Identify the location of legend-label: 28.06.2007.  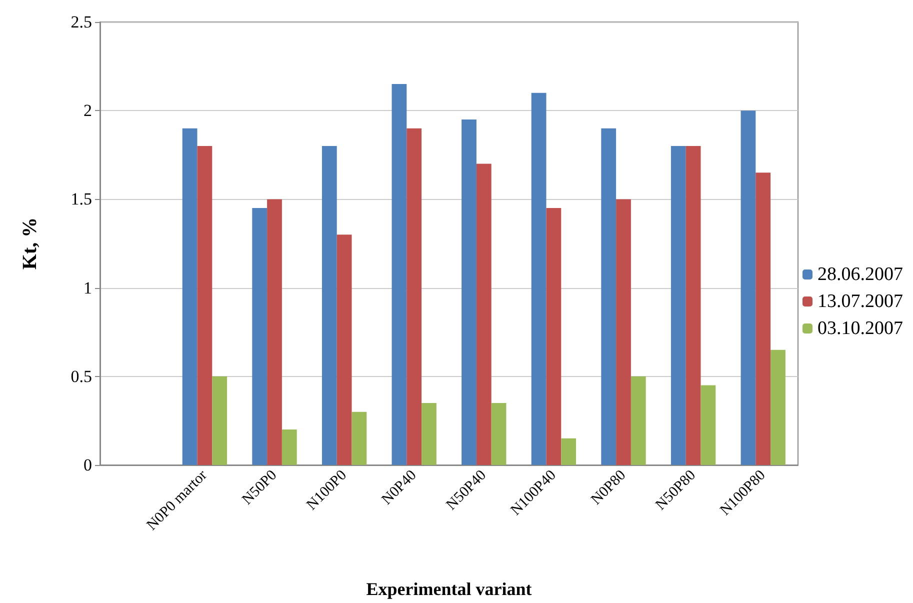
(860, 274).